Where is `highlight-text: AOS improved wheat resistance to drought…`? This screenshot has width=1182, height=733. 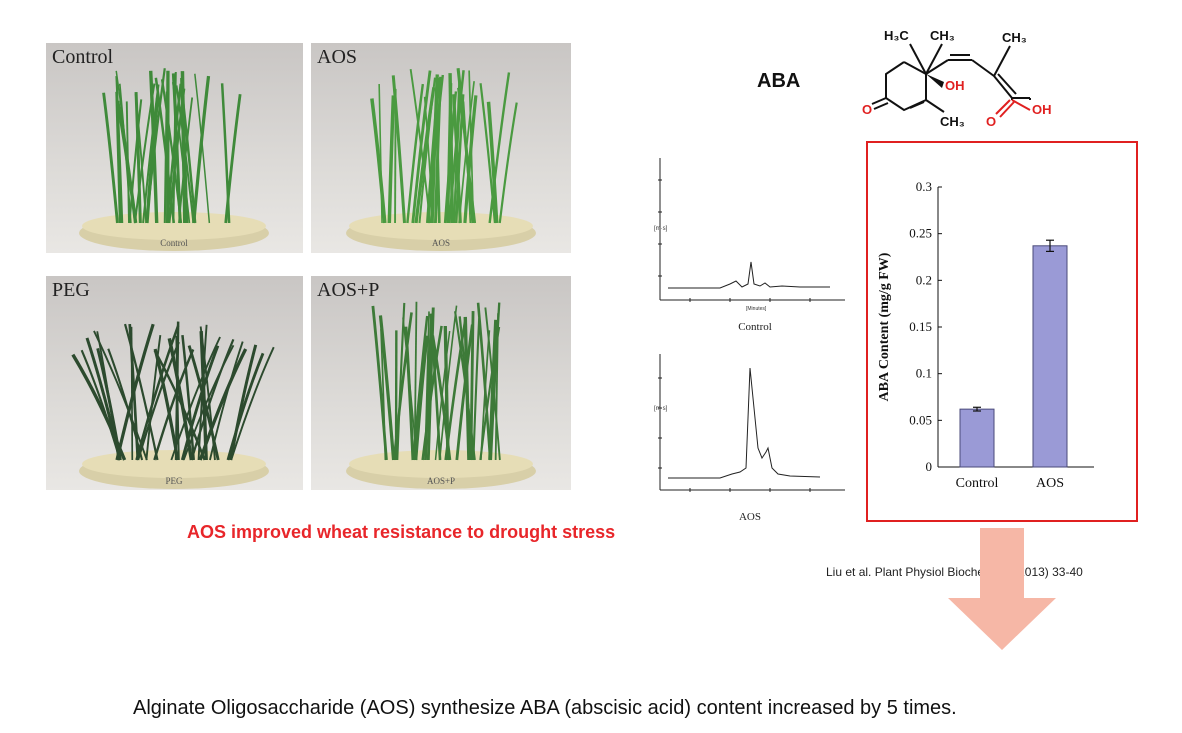
highlight-text: AOS improved wheat resistance to drought… is located at coordinates (401, 532).